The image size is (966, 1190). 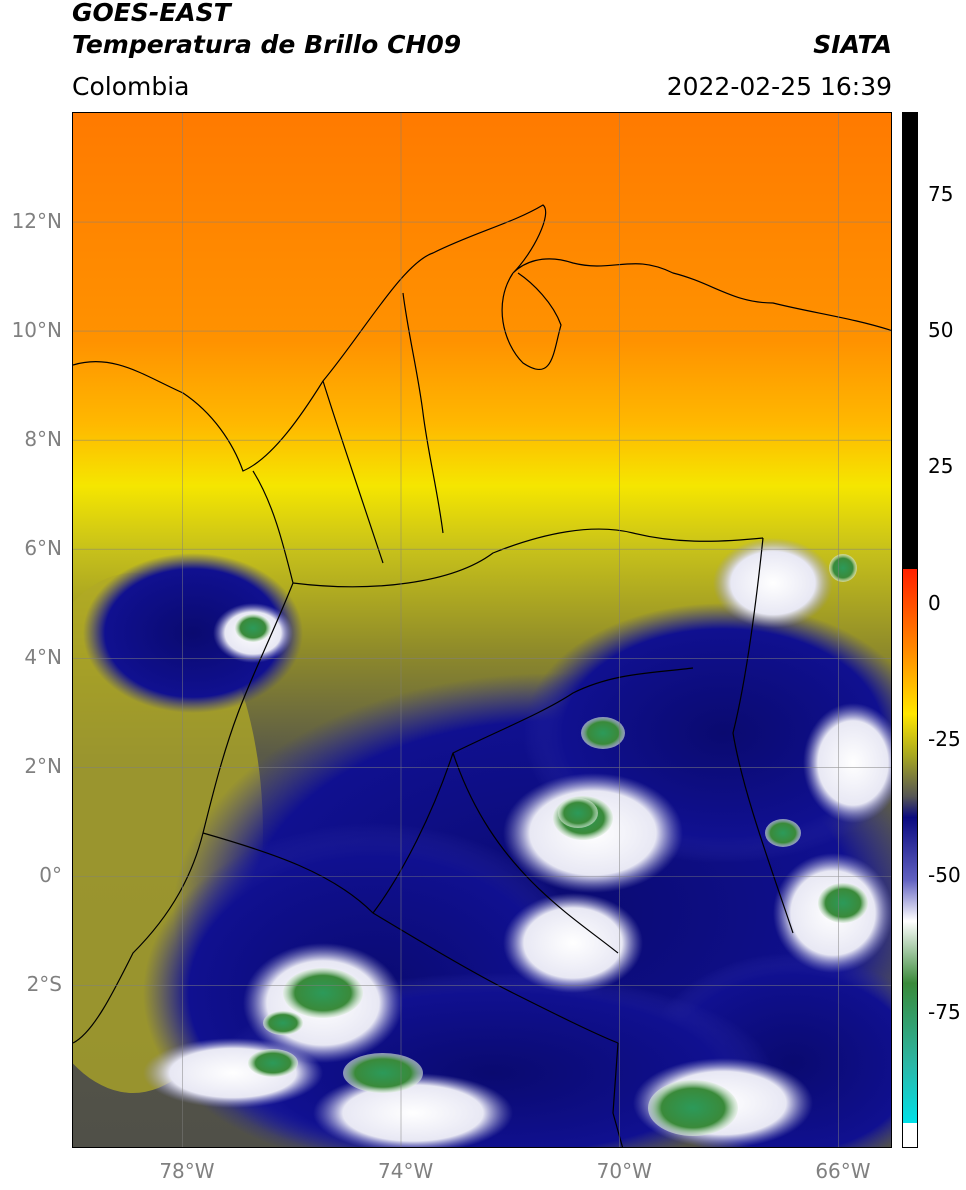 What do you see at coordinates (43, 548) in the screenshot?
I see `latitude-tick-label: 6°N` at bounding box center [43, 548].